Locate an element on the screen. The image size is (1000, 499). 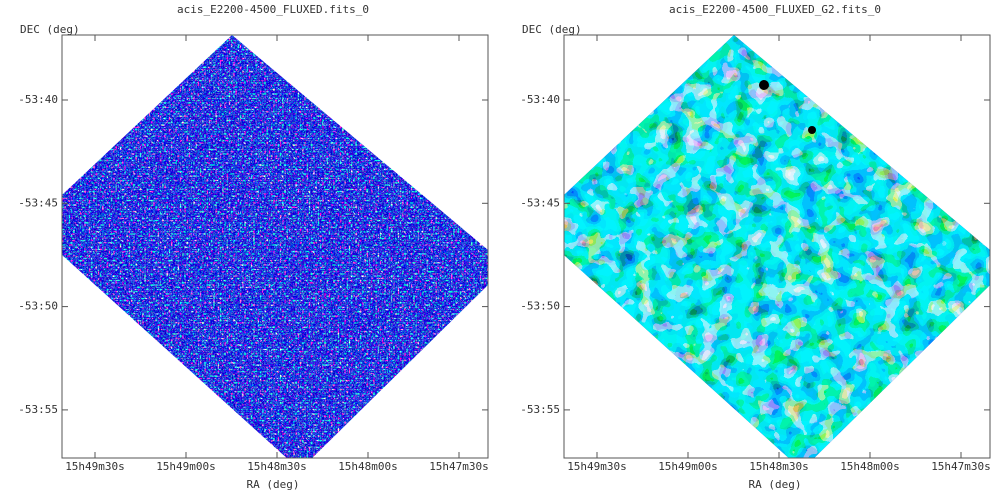
panel-title: acis_E2200-4500_FLUXED_G2.fits_0 is located at coordinates (775, 9).